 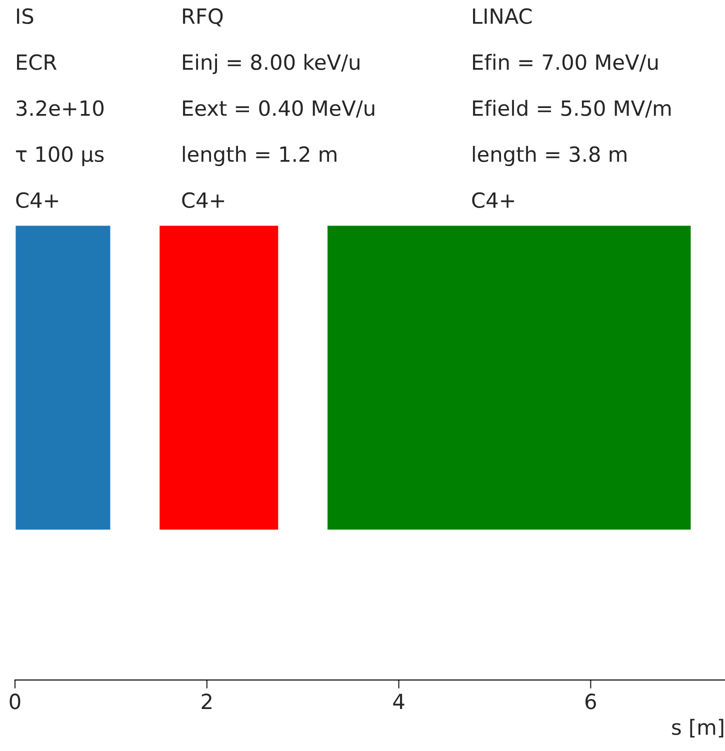 I want to click on x-tick-label: 0, so click(x=15, y=702).